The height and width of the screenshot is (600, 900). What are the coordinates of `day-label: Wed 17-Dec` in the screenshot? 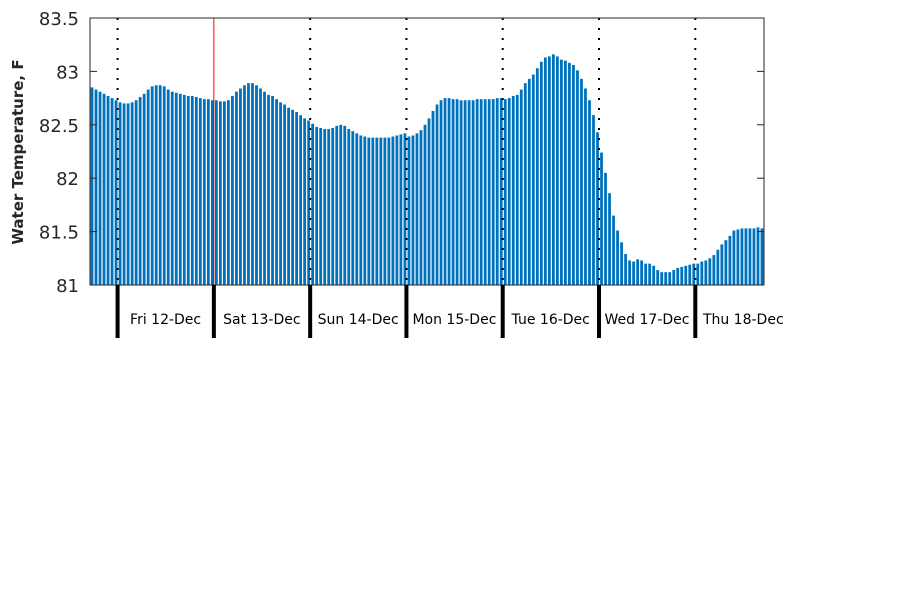 It's located at (647, 320).